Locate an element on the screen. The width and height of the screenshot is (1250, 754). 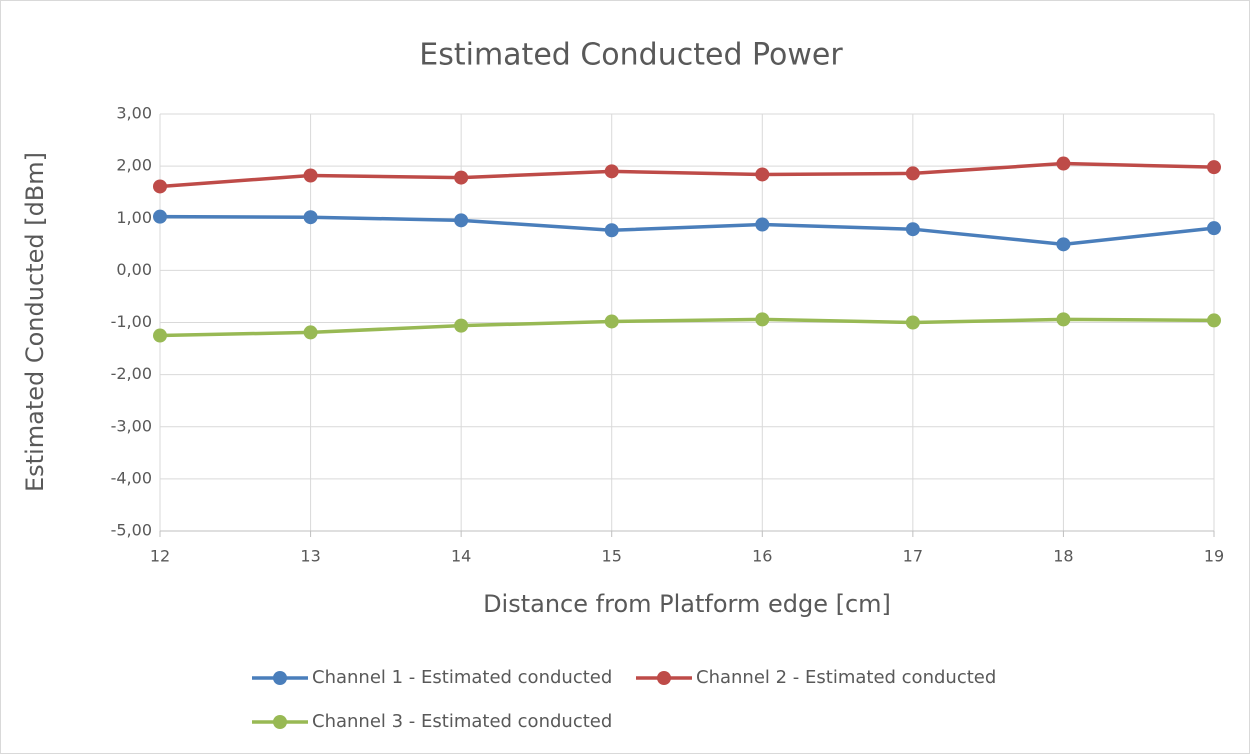
y-tick-label: -3,00 is located at coordinates (131, 425).